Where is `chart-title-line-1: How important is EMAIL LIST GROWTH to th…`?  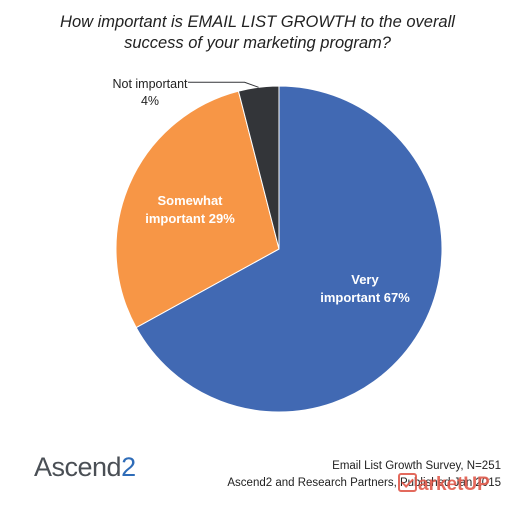 chart-title-line-1: How important is EMAIL LIST GROWTH to th… is located at coordinates (257, 22).